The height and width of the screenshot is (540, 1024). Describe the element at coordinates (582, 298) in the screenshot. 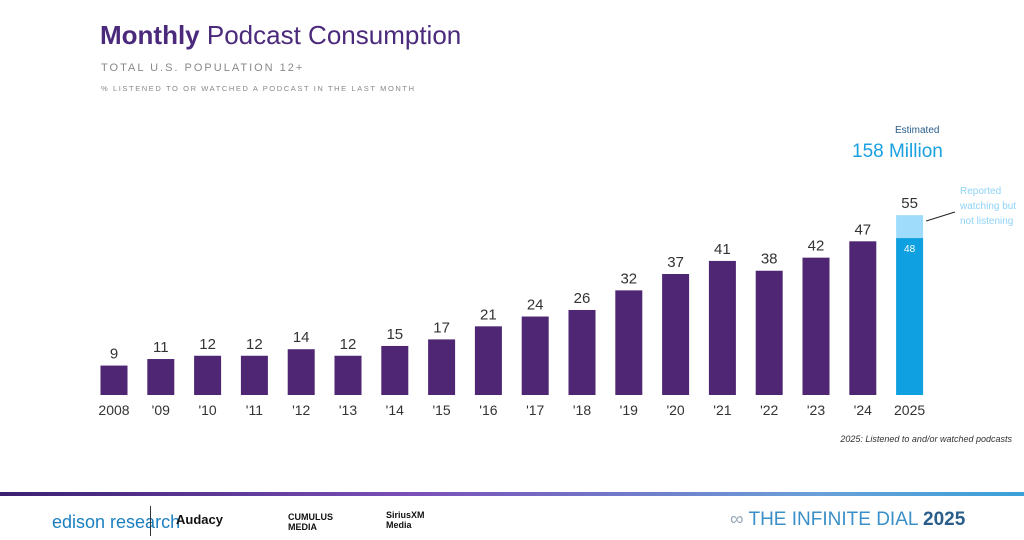

I see `data-label: 26` at that location.